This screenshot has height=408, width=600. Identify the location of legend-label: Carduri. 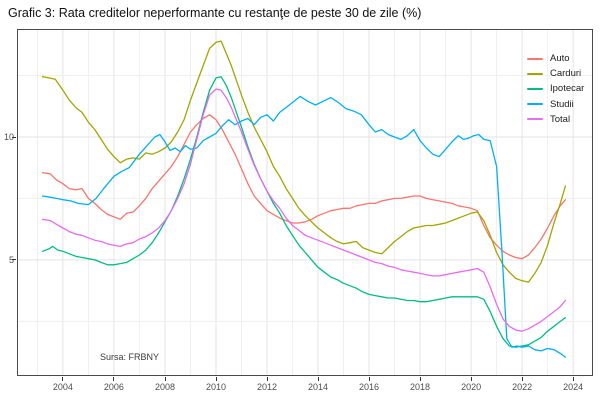
(566, 74).